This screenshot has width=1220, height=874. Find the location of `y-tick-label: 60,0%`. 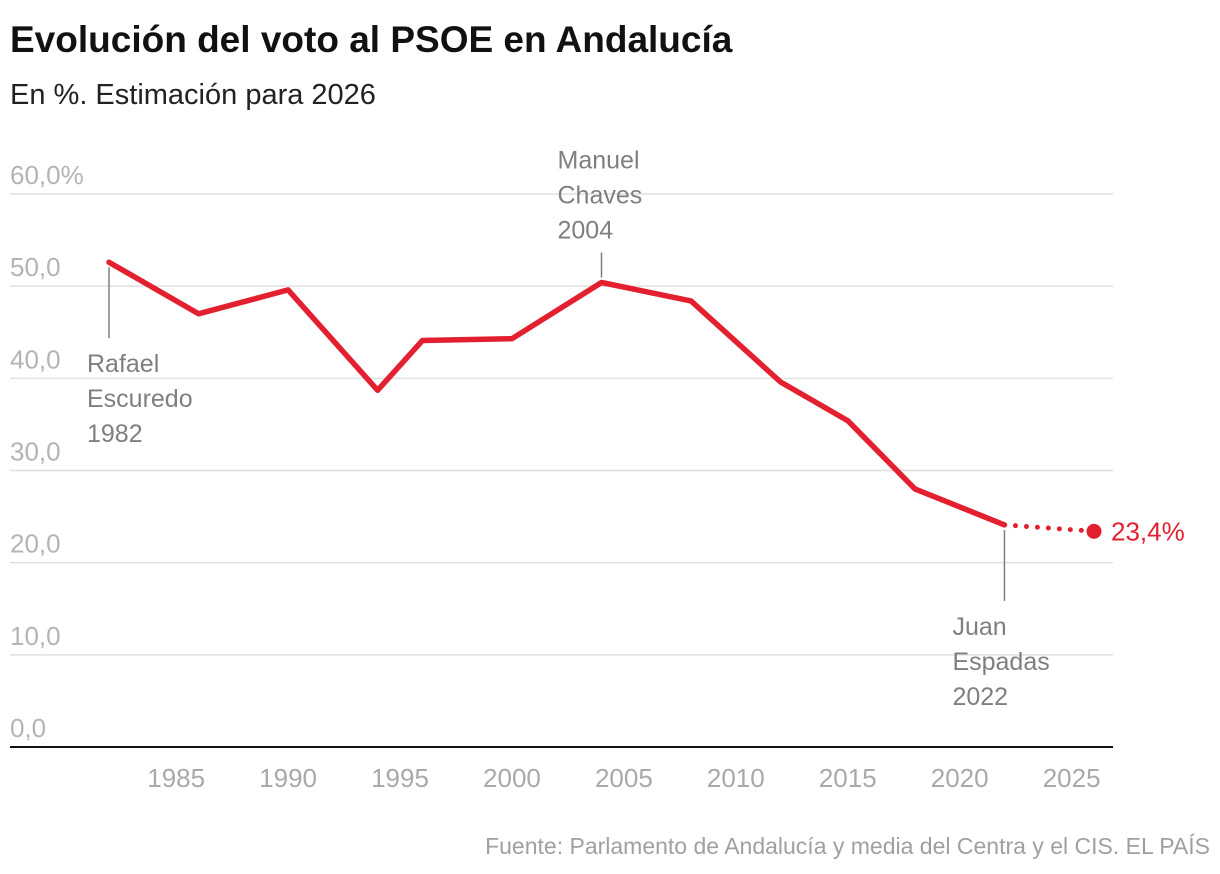

y-tick-label: 60,0% is located at coordinates (47, 175).